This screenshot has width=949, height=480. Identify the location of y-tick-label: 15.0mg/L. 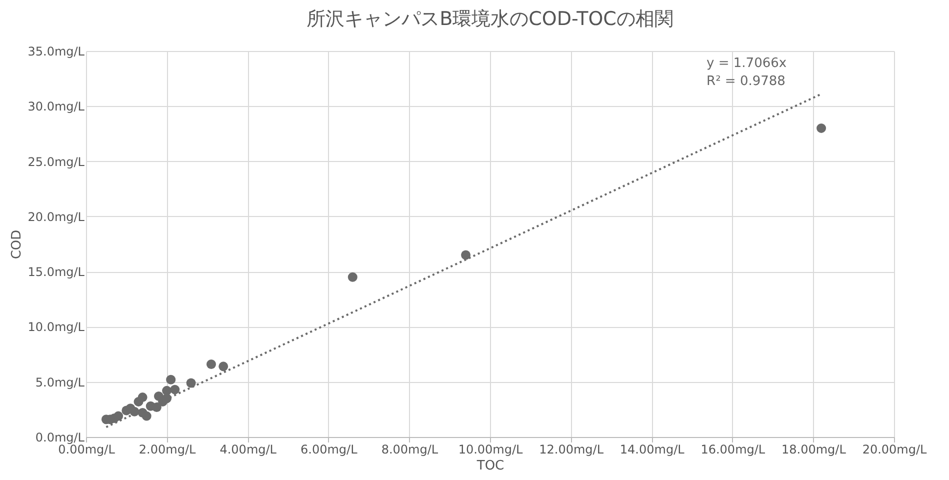
(56, 272).